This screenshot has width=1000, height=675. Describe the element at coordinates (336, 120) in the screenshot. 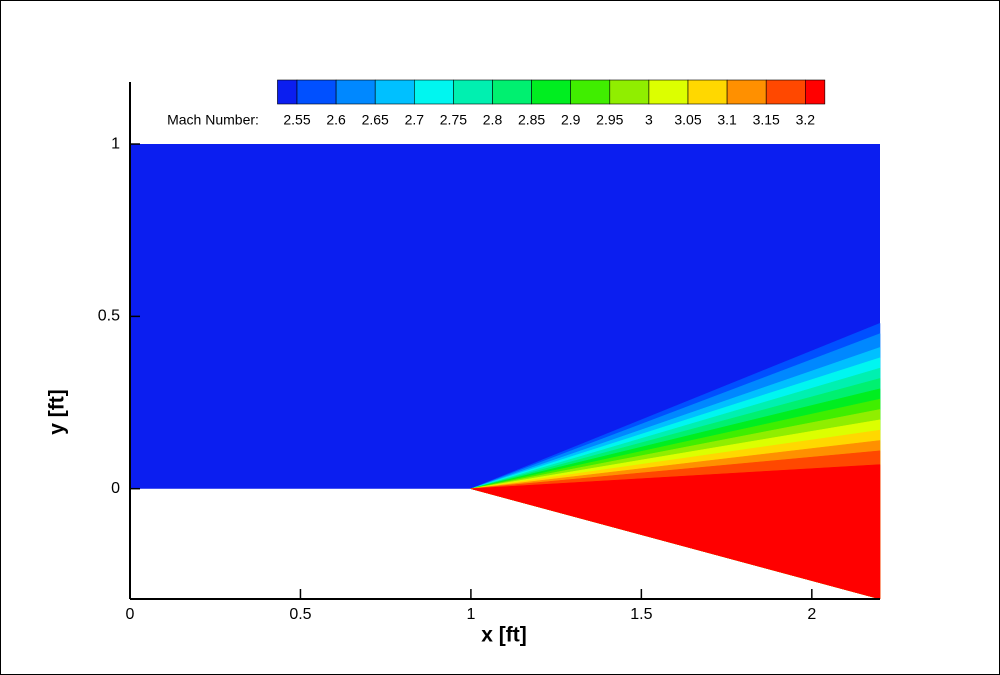

I see `legend-label: 2.6` at that location.